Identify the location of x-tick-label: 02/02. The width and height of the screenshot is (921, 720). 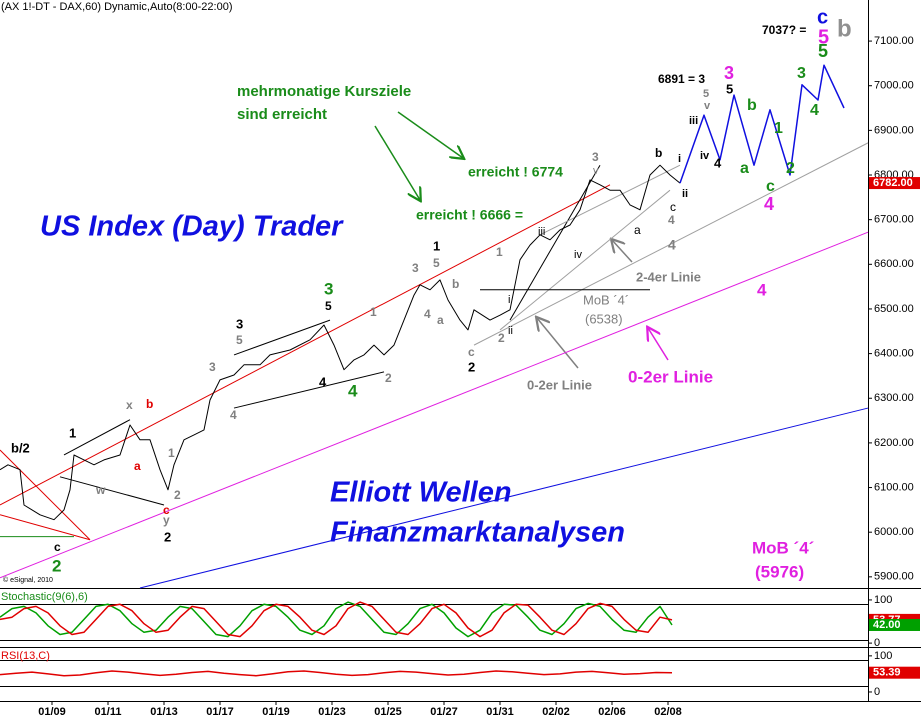
(556, 712).